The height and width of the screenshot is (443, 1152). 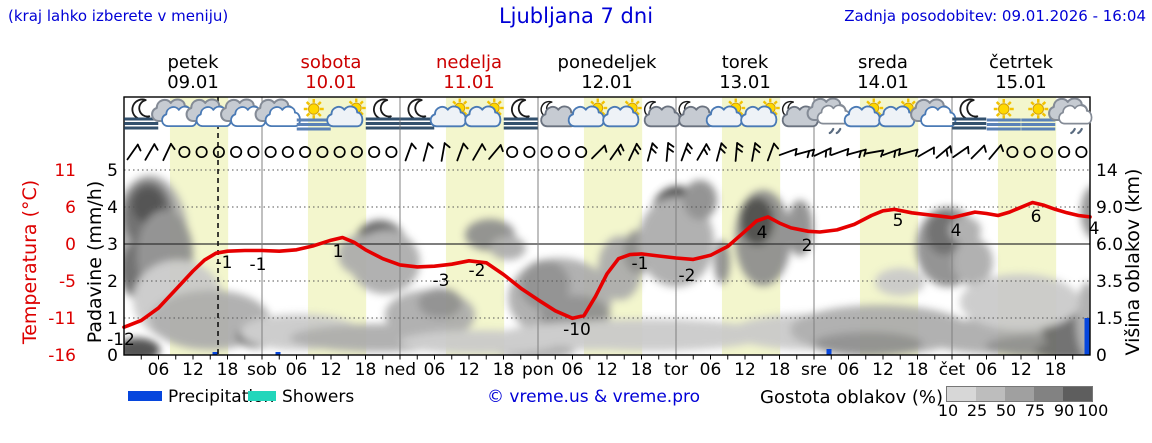 I want to click on menu-note: (kraj lahko izberete v meniju), so click(x=118, y=16).